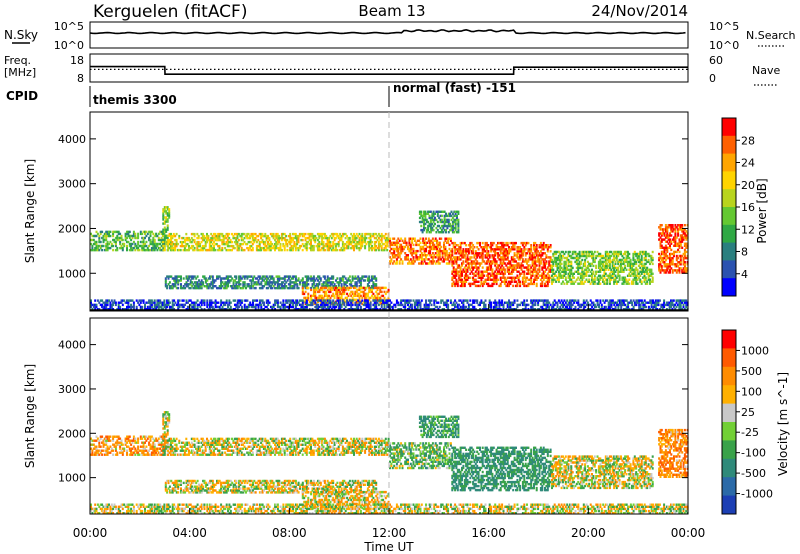  What do you see at coordinates (724, 26) in the screenshot?
I see `nsky-right-tick-top: 10^5` at bounding box center [724, 26].